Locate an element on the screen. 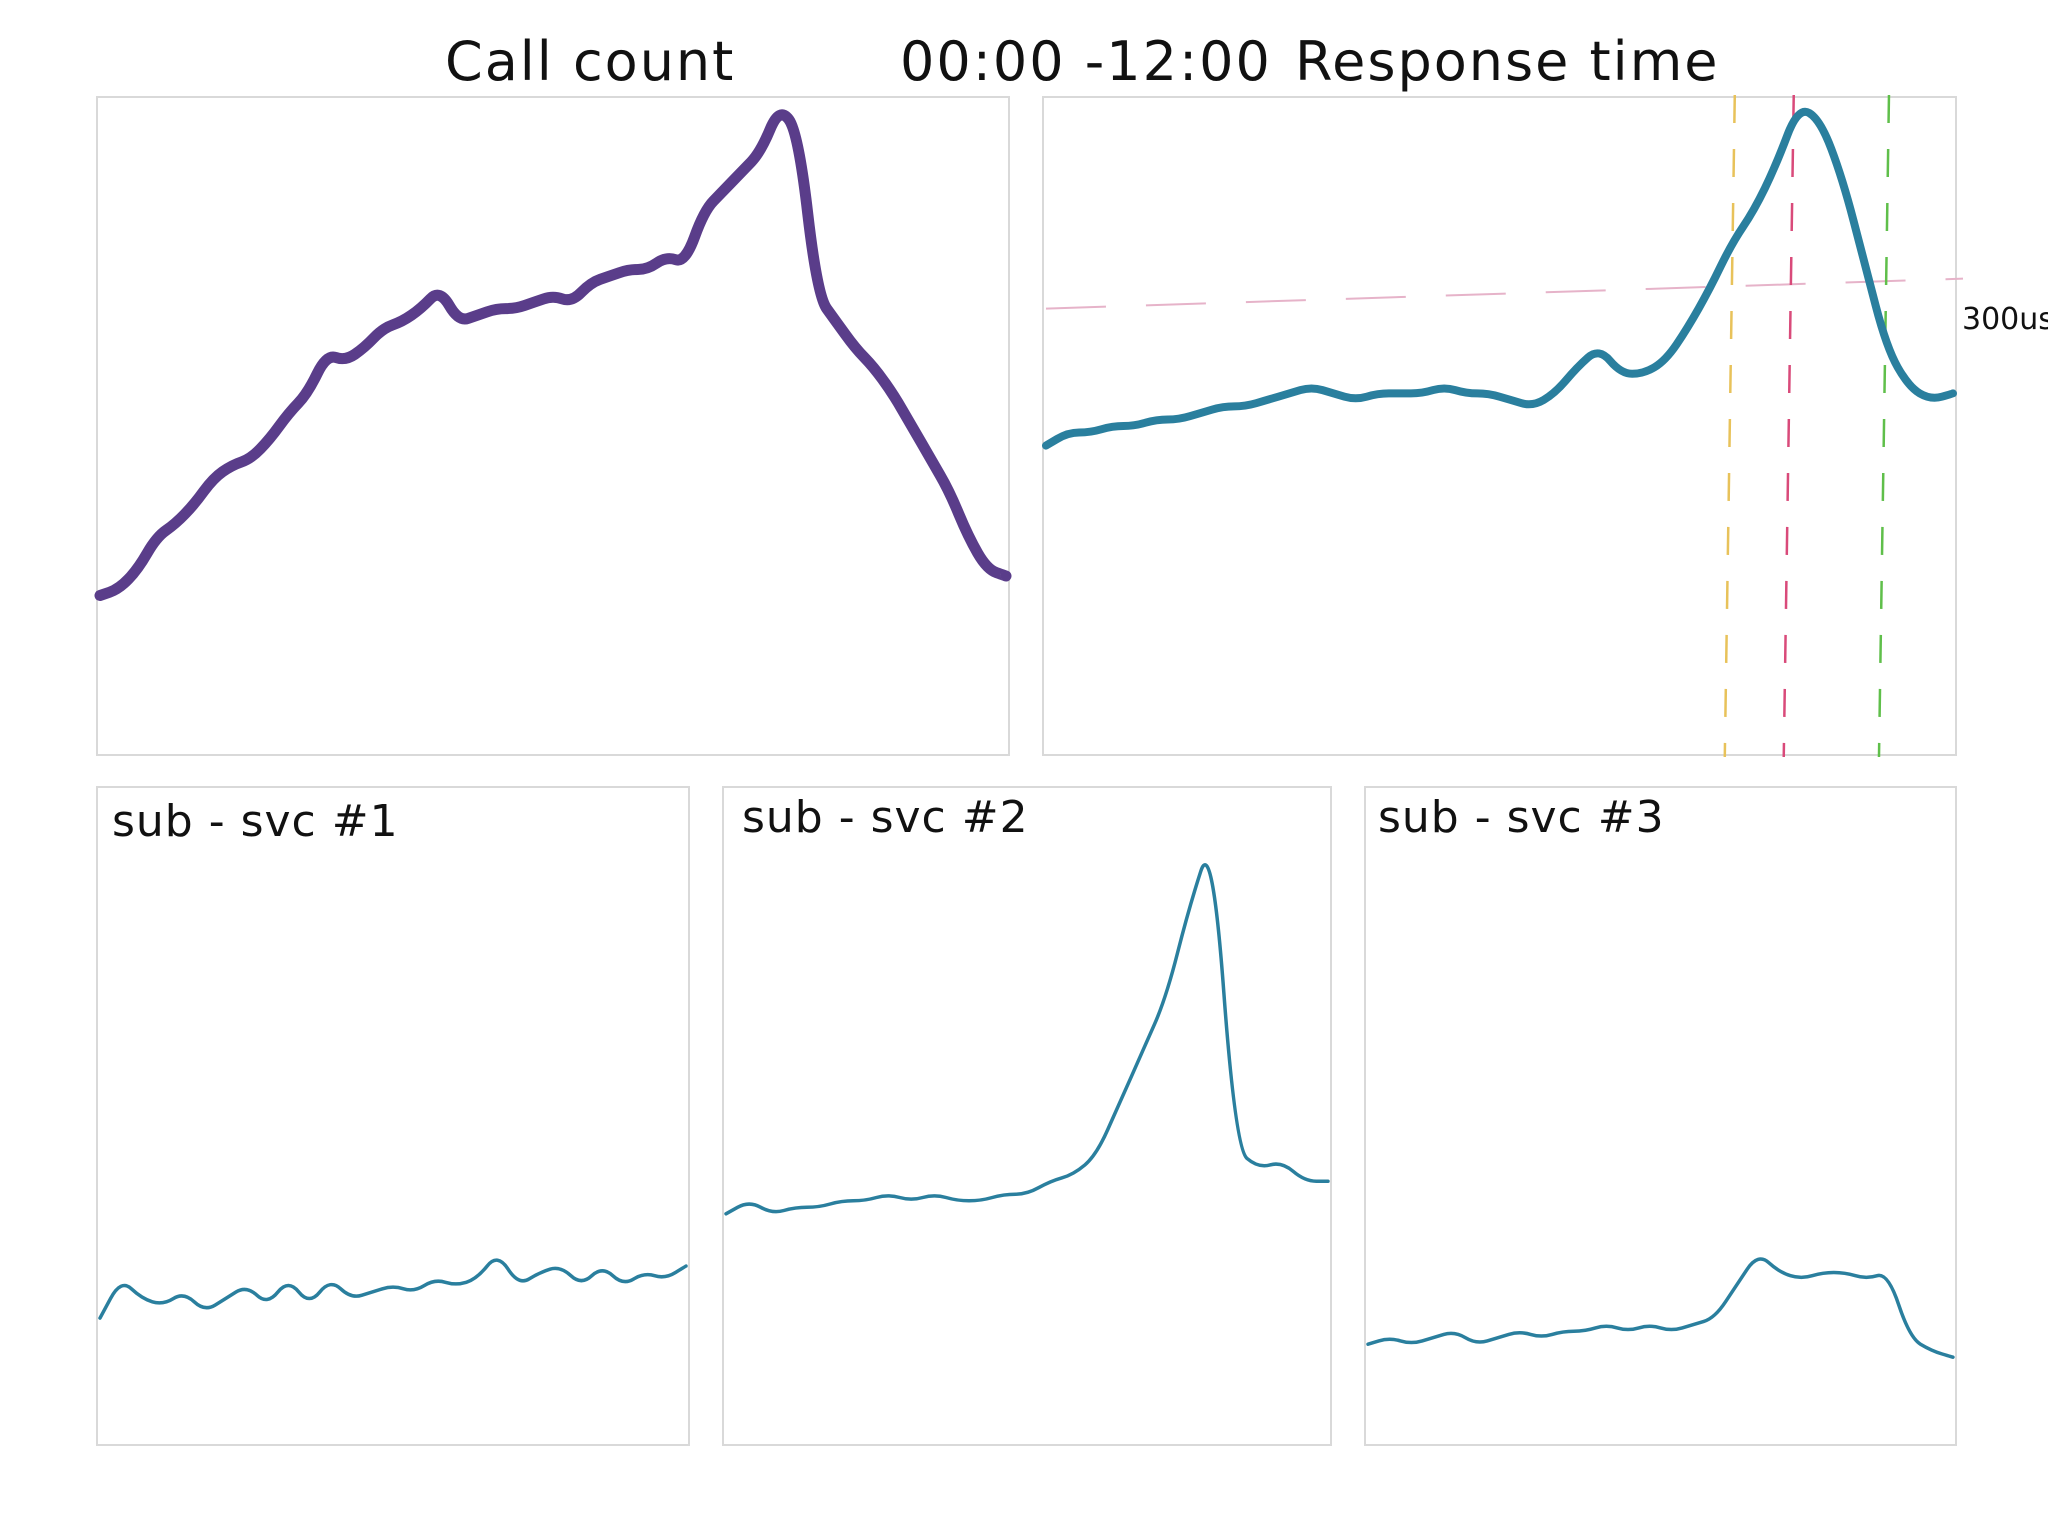  sub-svc-2-panel is located at coordinates (1027, 1116).